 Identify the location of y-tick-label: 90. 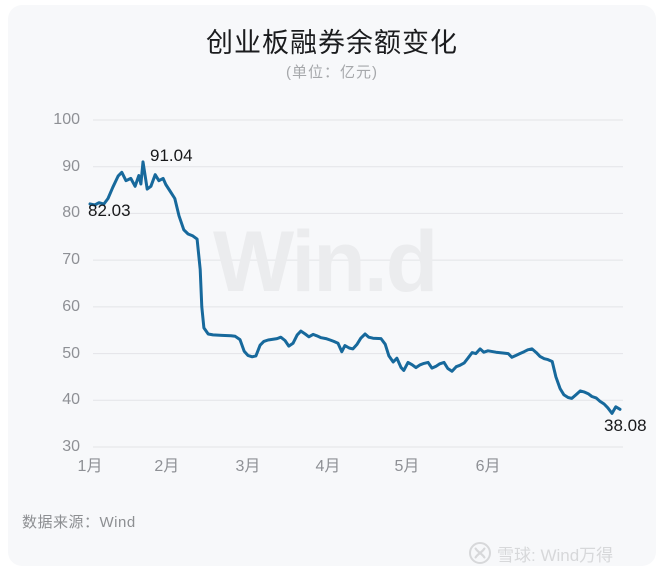
(71, 166).